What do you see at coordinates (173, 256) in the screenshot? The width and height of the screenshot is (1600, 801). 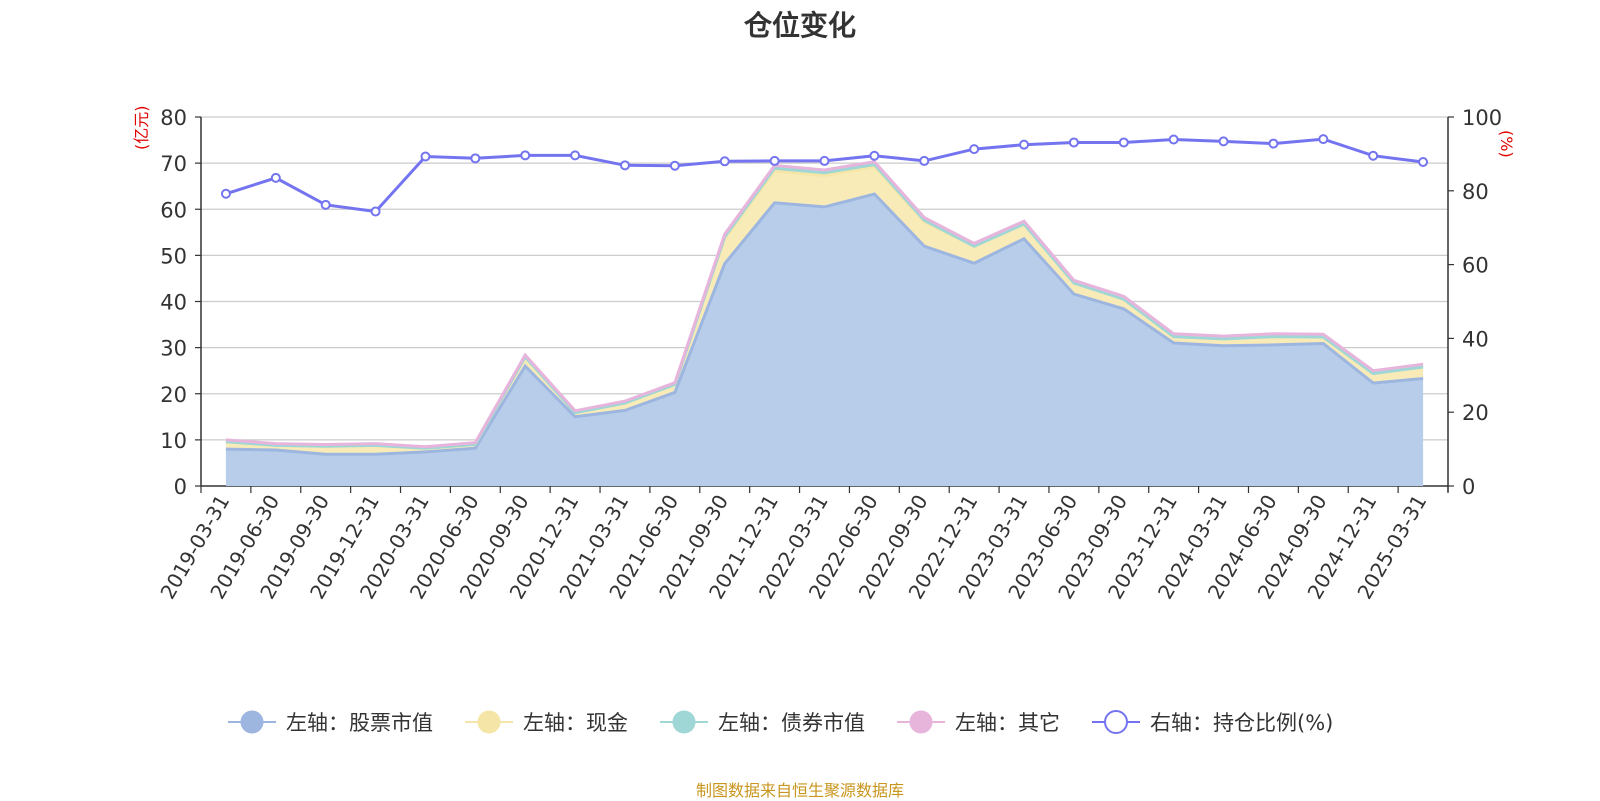 I see `left-axis-tick-label: 50` at bounding box center [173, 256].